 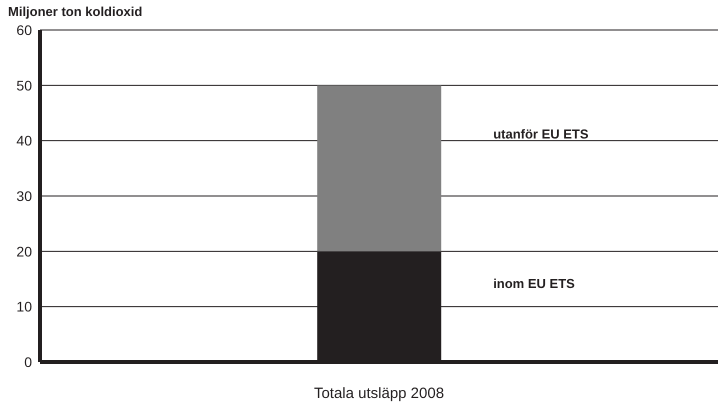 What do you see at coordinates (24, 306) in the screenshot?
I see `y-tick-label: 10` at bounding box center [24, 306].